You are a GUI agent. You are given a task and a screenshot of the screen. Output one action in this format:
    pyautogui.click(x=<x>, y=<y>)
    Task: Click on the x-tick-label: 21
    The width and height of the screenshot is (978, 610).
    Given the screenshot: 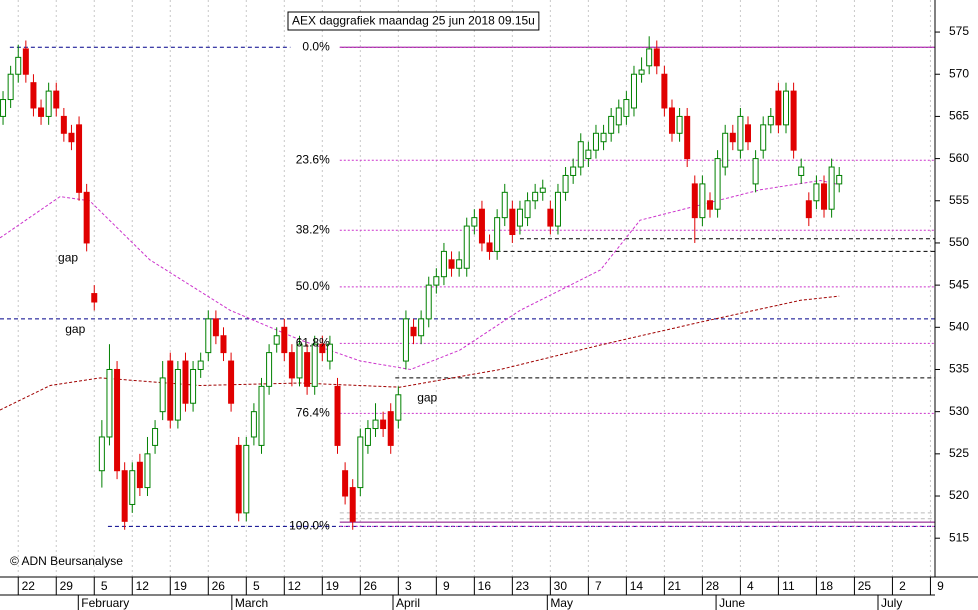 What is the action you would take?
    pyautogui.click(x=675, y=586)
    